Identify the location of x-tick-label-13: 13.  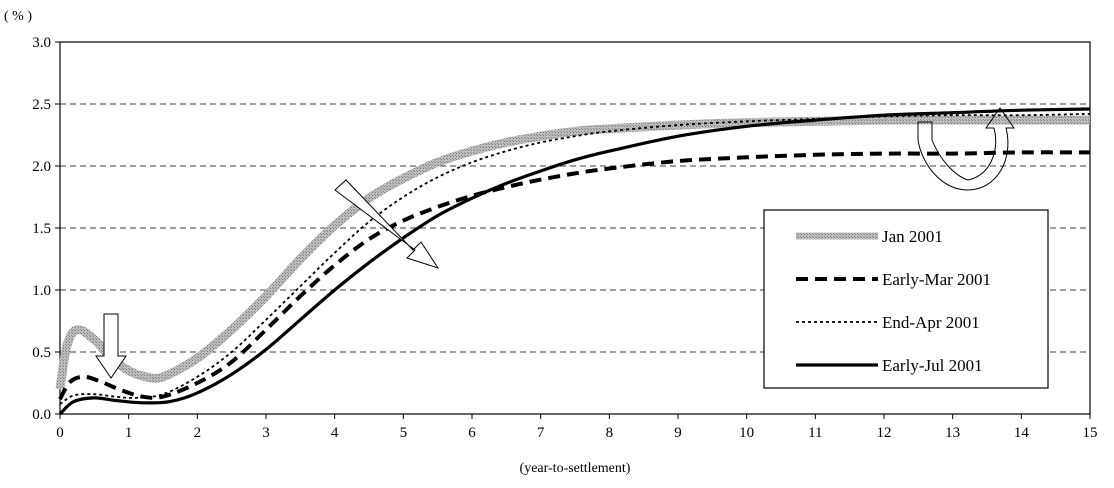
(952, 433).